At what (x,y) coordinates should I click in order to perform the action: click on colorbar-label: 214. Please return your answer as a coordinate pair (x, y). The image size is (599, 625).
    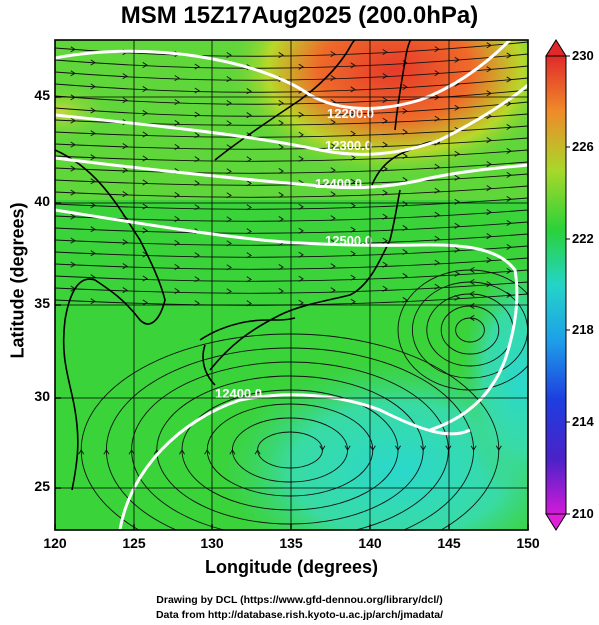
    Looking at the image, I should click on (583, 421).